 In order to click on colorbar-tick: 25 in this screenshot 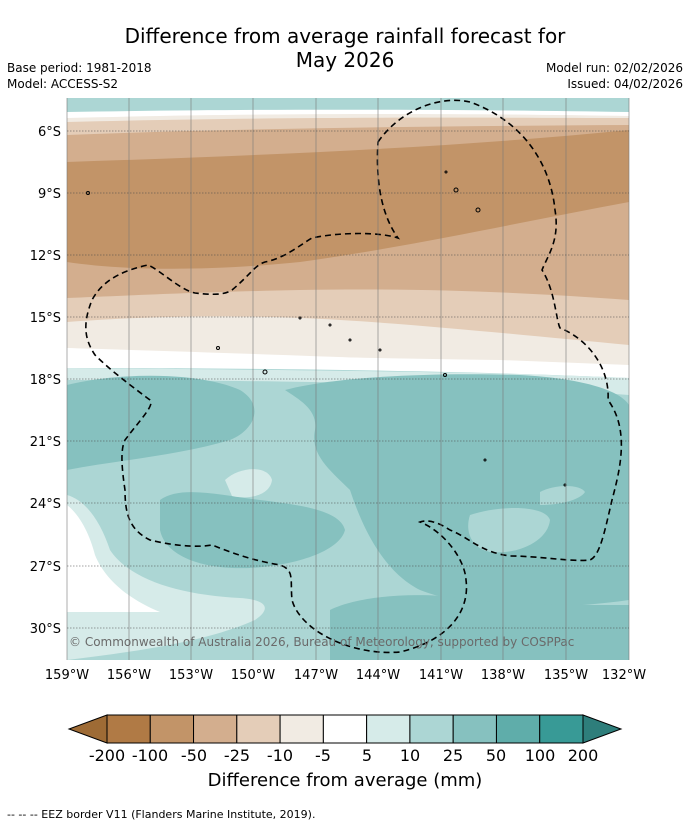, I will do `click(453, 755)`.